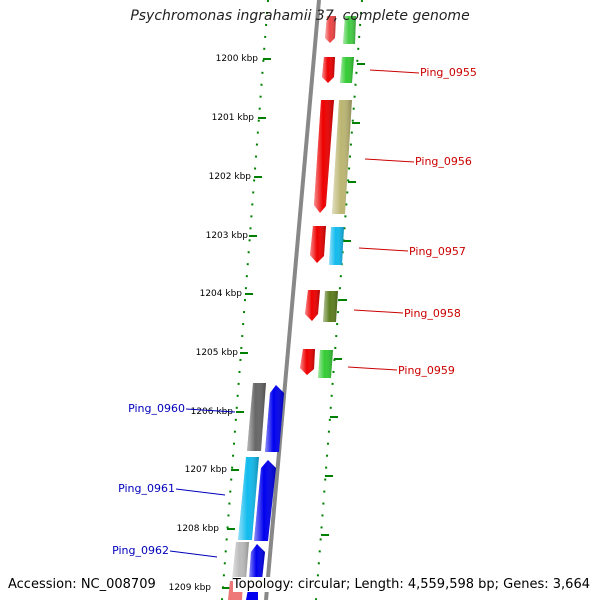 The height and width of the screenshot is (600, 600). What do you see at coordinates (383, 220) in the screenshot?
I see `leader-lines-right` at bounding box center [383, 220].